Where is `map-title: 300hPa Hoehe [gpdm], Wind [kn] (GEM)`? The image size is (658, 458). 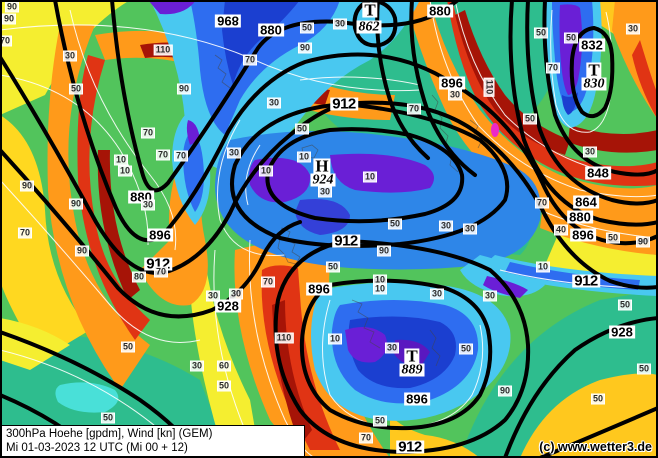 map-title: 300hPa Hoehe [gpdm], Wind [kn] (GEM) is located at coordinates (109, 434).